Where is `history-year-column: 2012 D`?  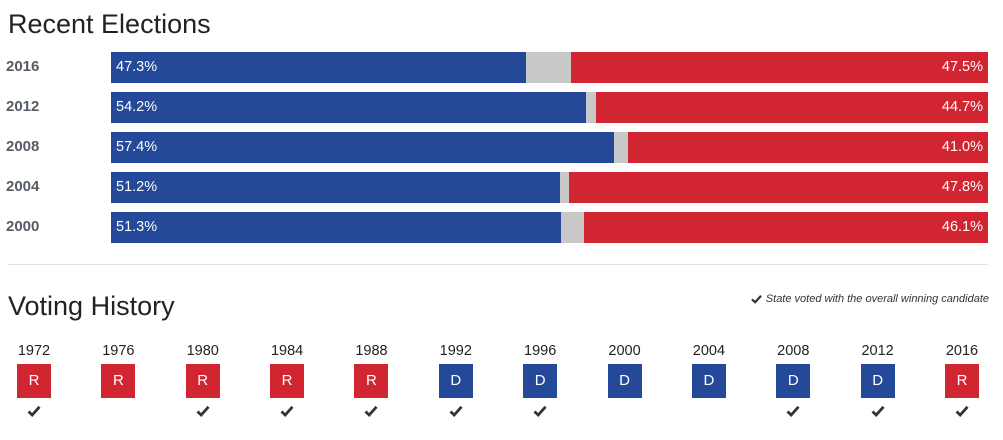 history-year-column: 2012 D is located at coordinates (878, 380).